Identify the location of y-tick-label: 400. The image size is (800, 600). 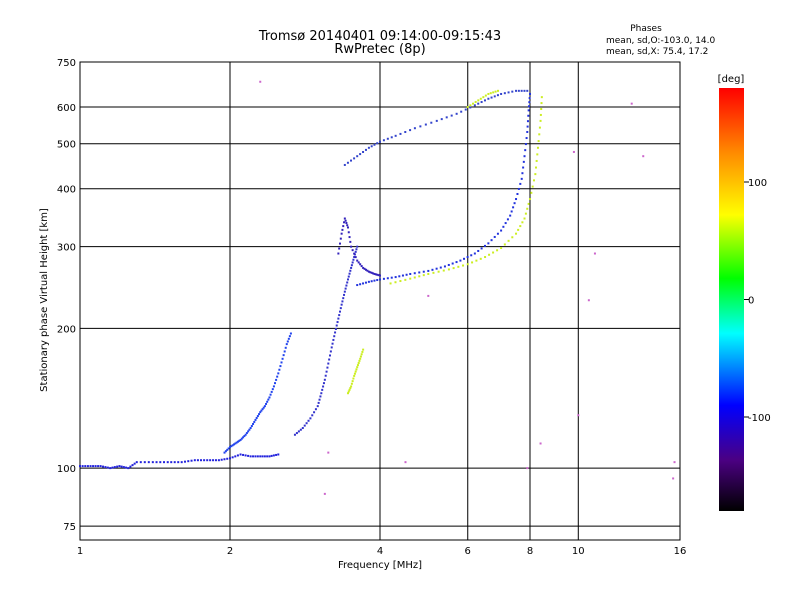
(66, 190).